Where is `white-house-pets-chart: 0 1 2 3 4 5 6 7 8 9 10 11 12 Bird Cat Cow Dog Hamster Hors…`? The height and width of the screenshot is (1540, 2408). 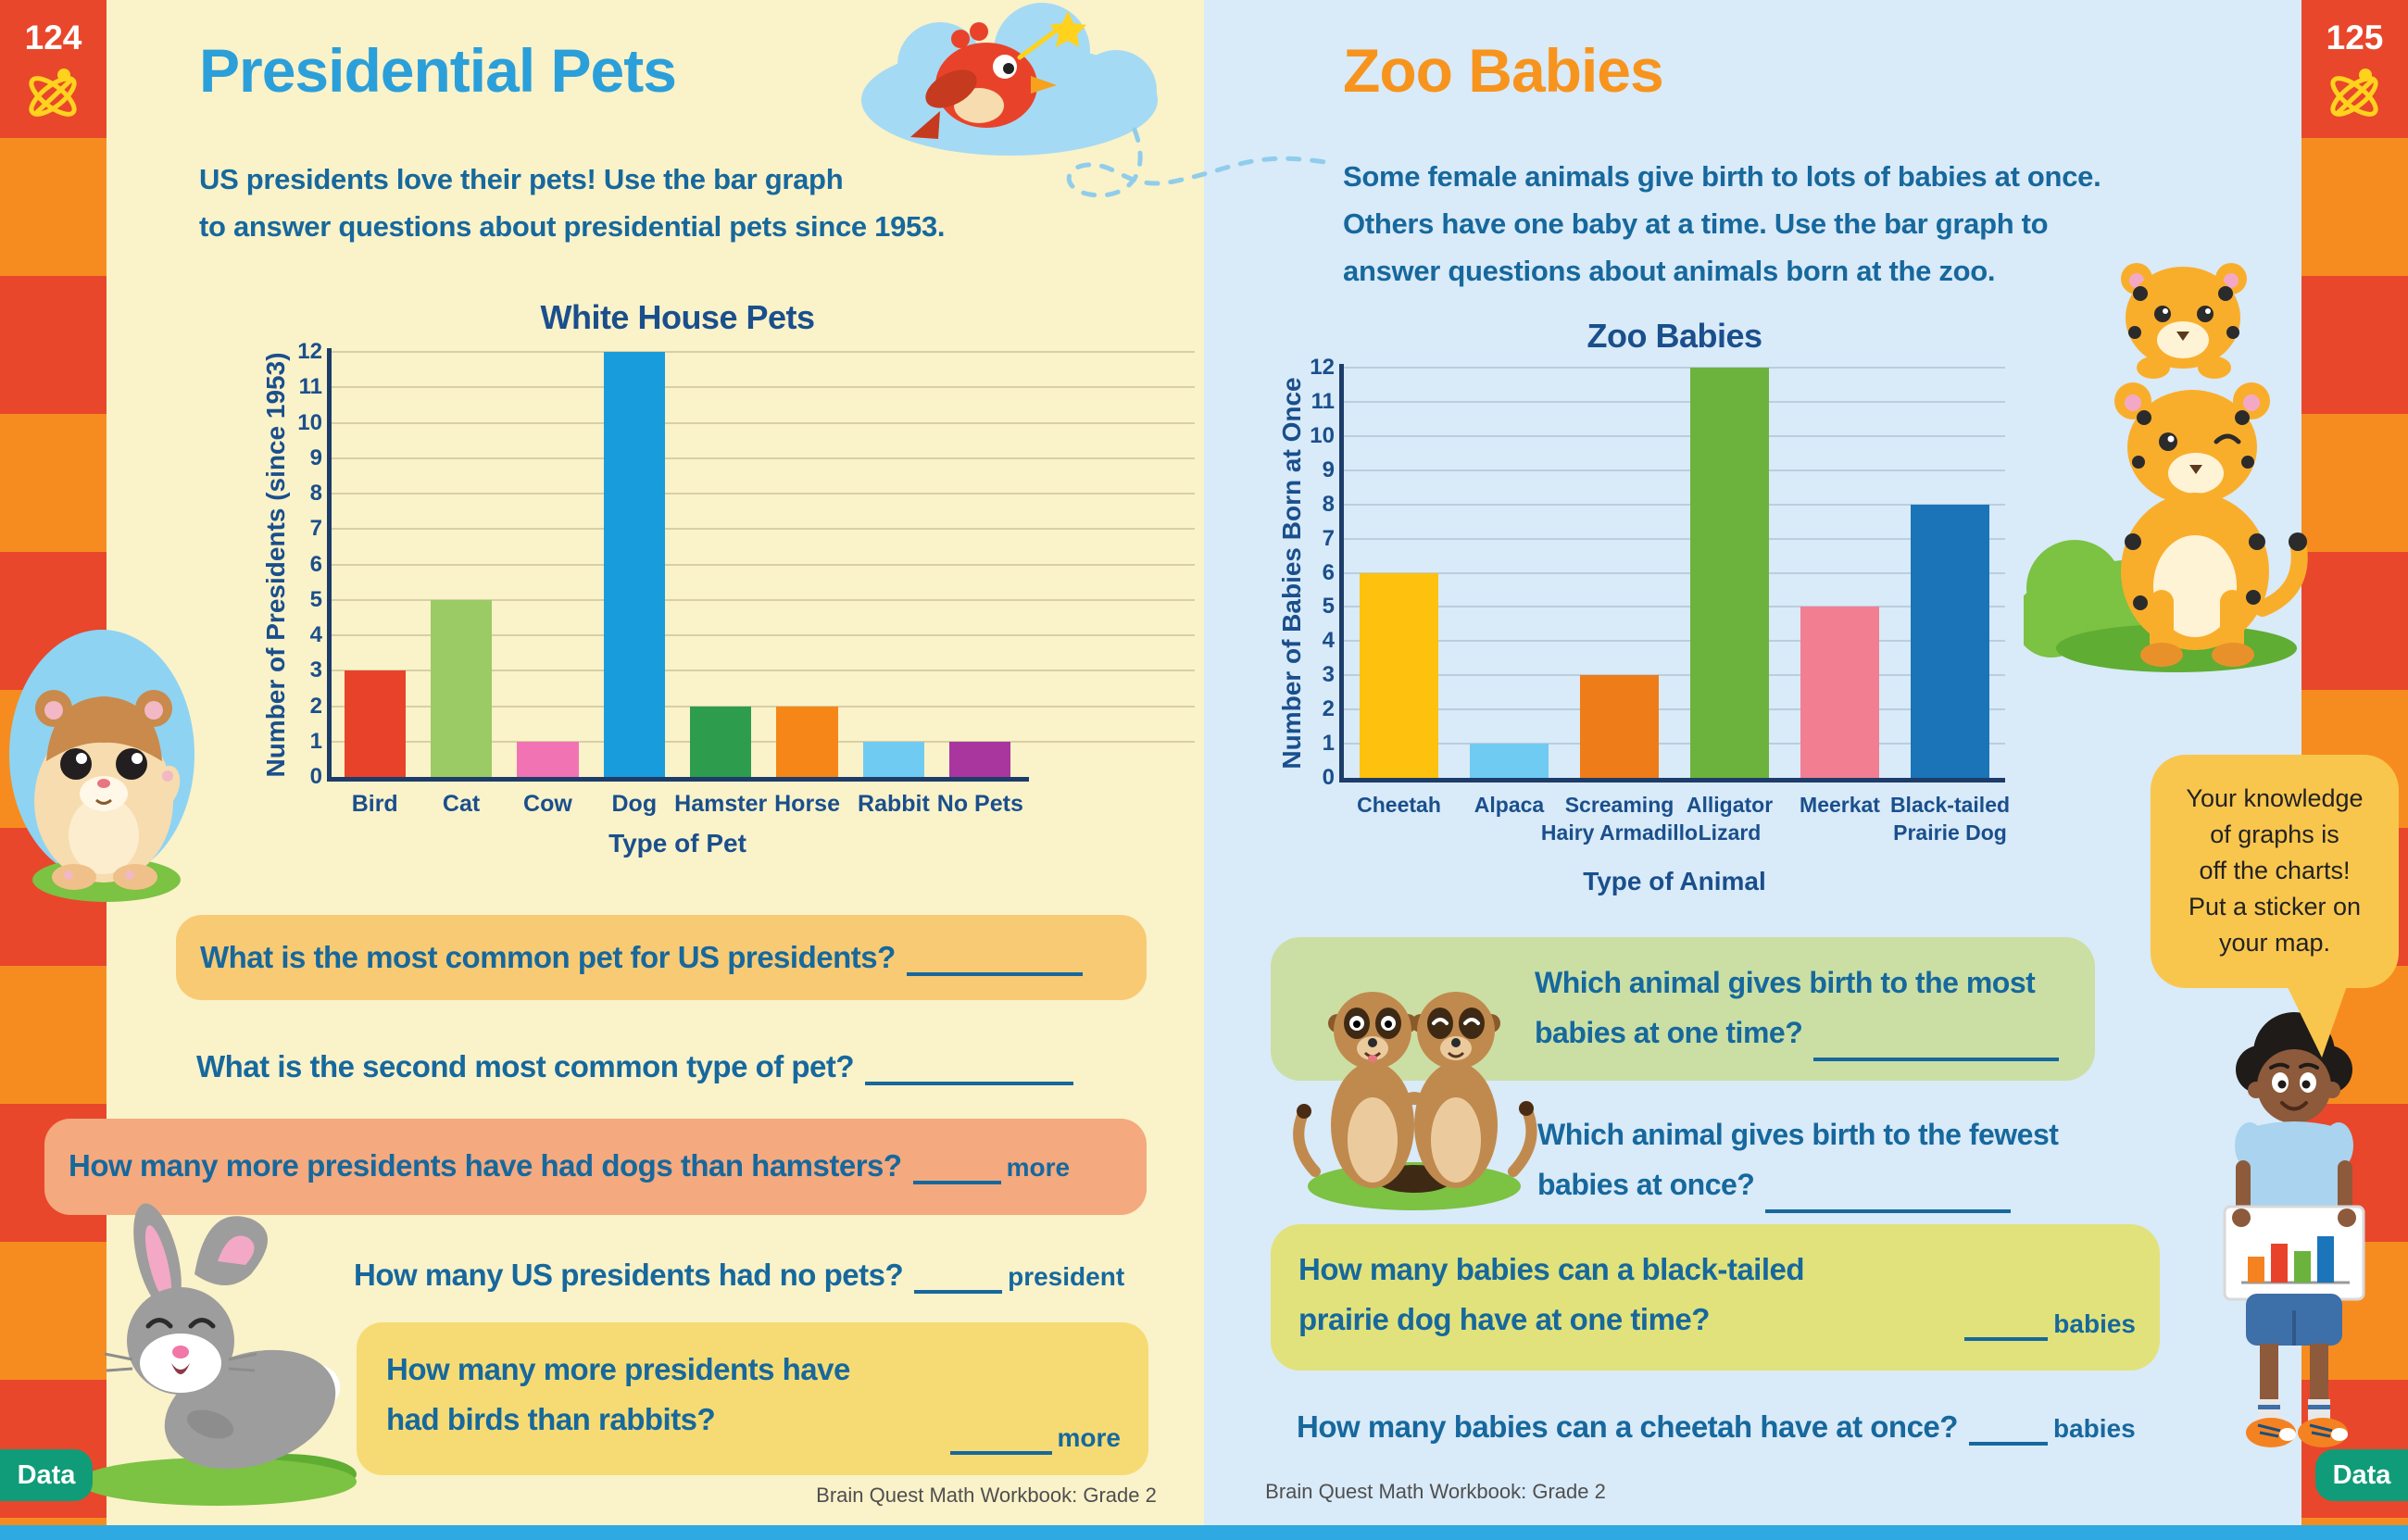
white-house-pets-chart: 0 1 2 3 4 5 6 7 8 9 10 11 12 Bird Cat Cow Dog Hamster Hors… is located at coordinates (728, 578).